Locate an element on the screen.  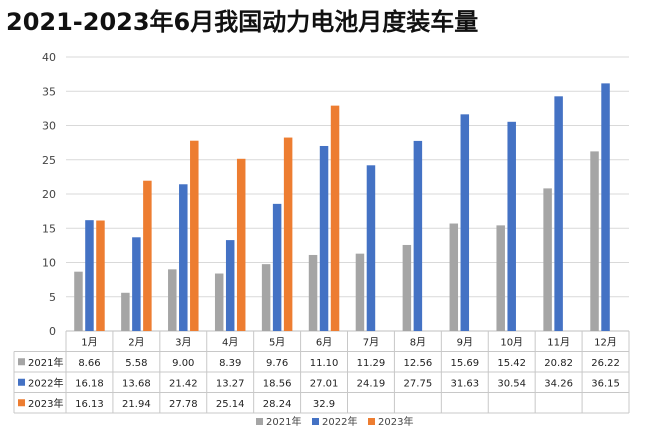
data-label: 27.75 is located at coordinates (418, 383).